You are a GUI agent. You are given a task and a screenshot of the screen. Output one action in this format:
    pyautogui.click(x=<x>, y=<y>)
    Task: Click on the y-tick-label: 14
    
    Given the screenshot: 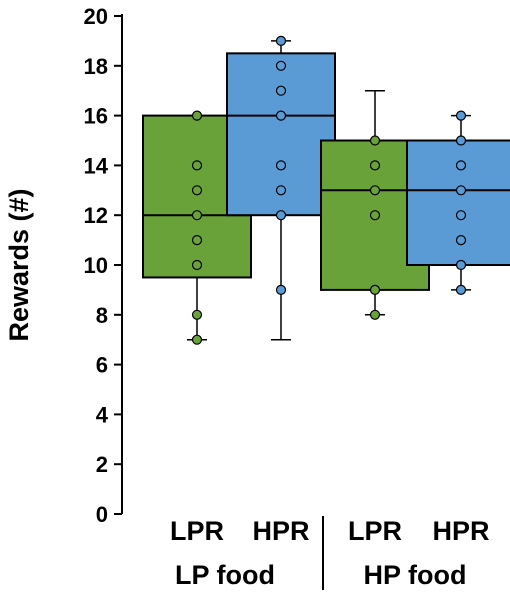 What is the action you would take?
    pyautogui.click(x=96, y=165)
    